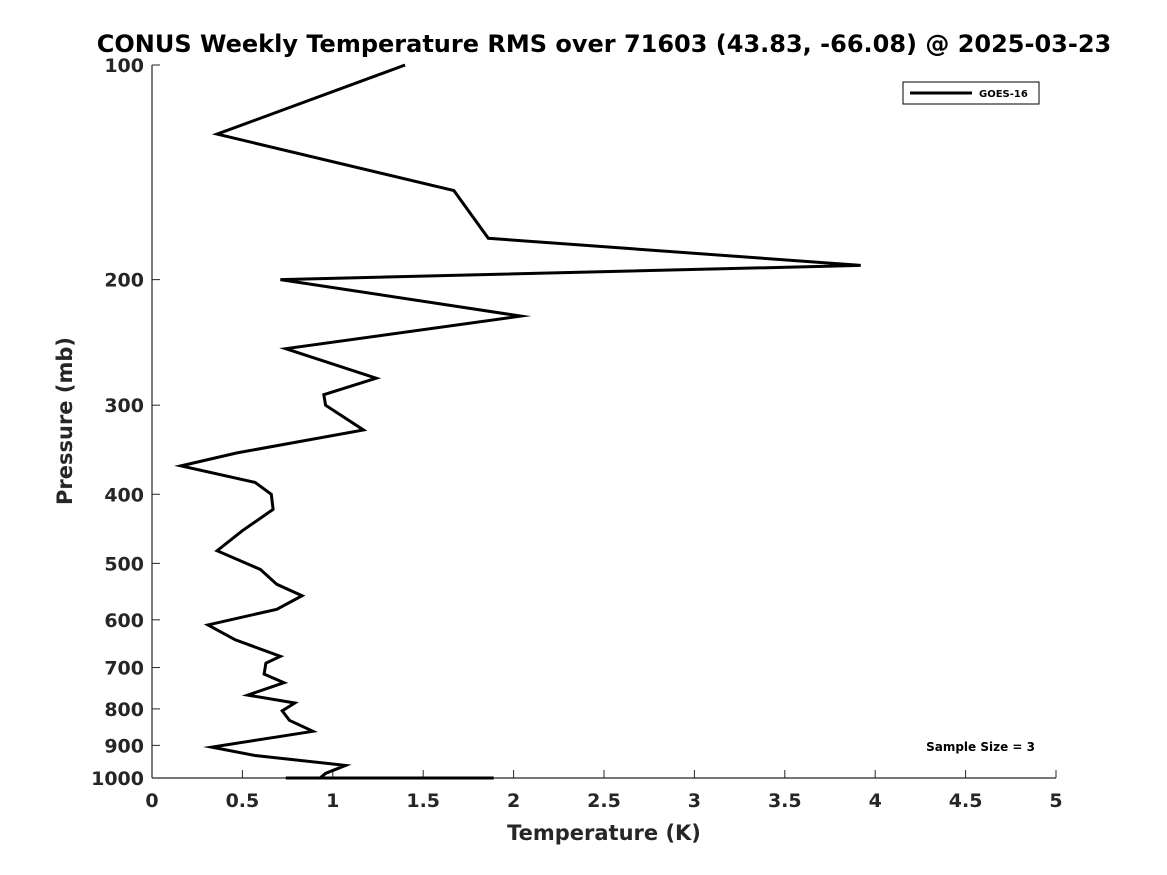 This screenshot has width=1167, height=875. I want to click on y-tick-label: 900, so click(124, 746).